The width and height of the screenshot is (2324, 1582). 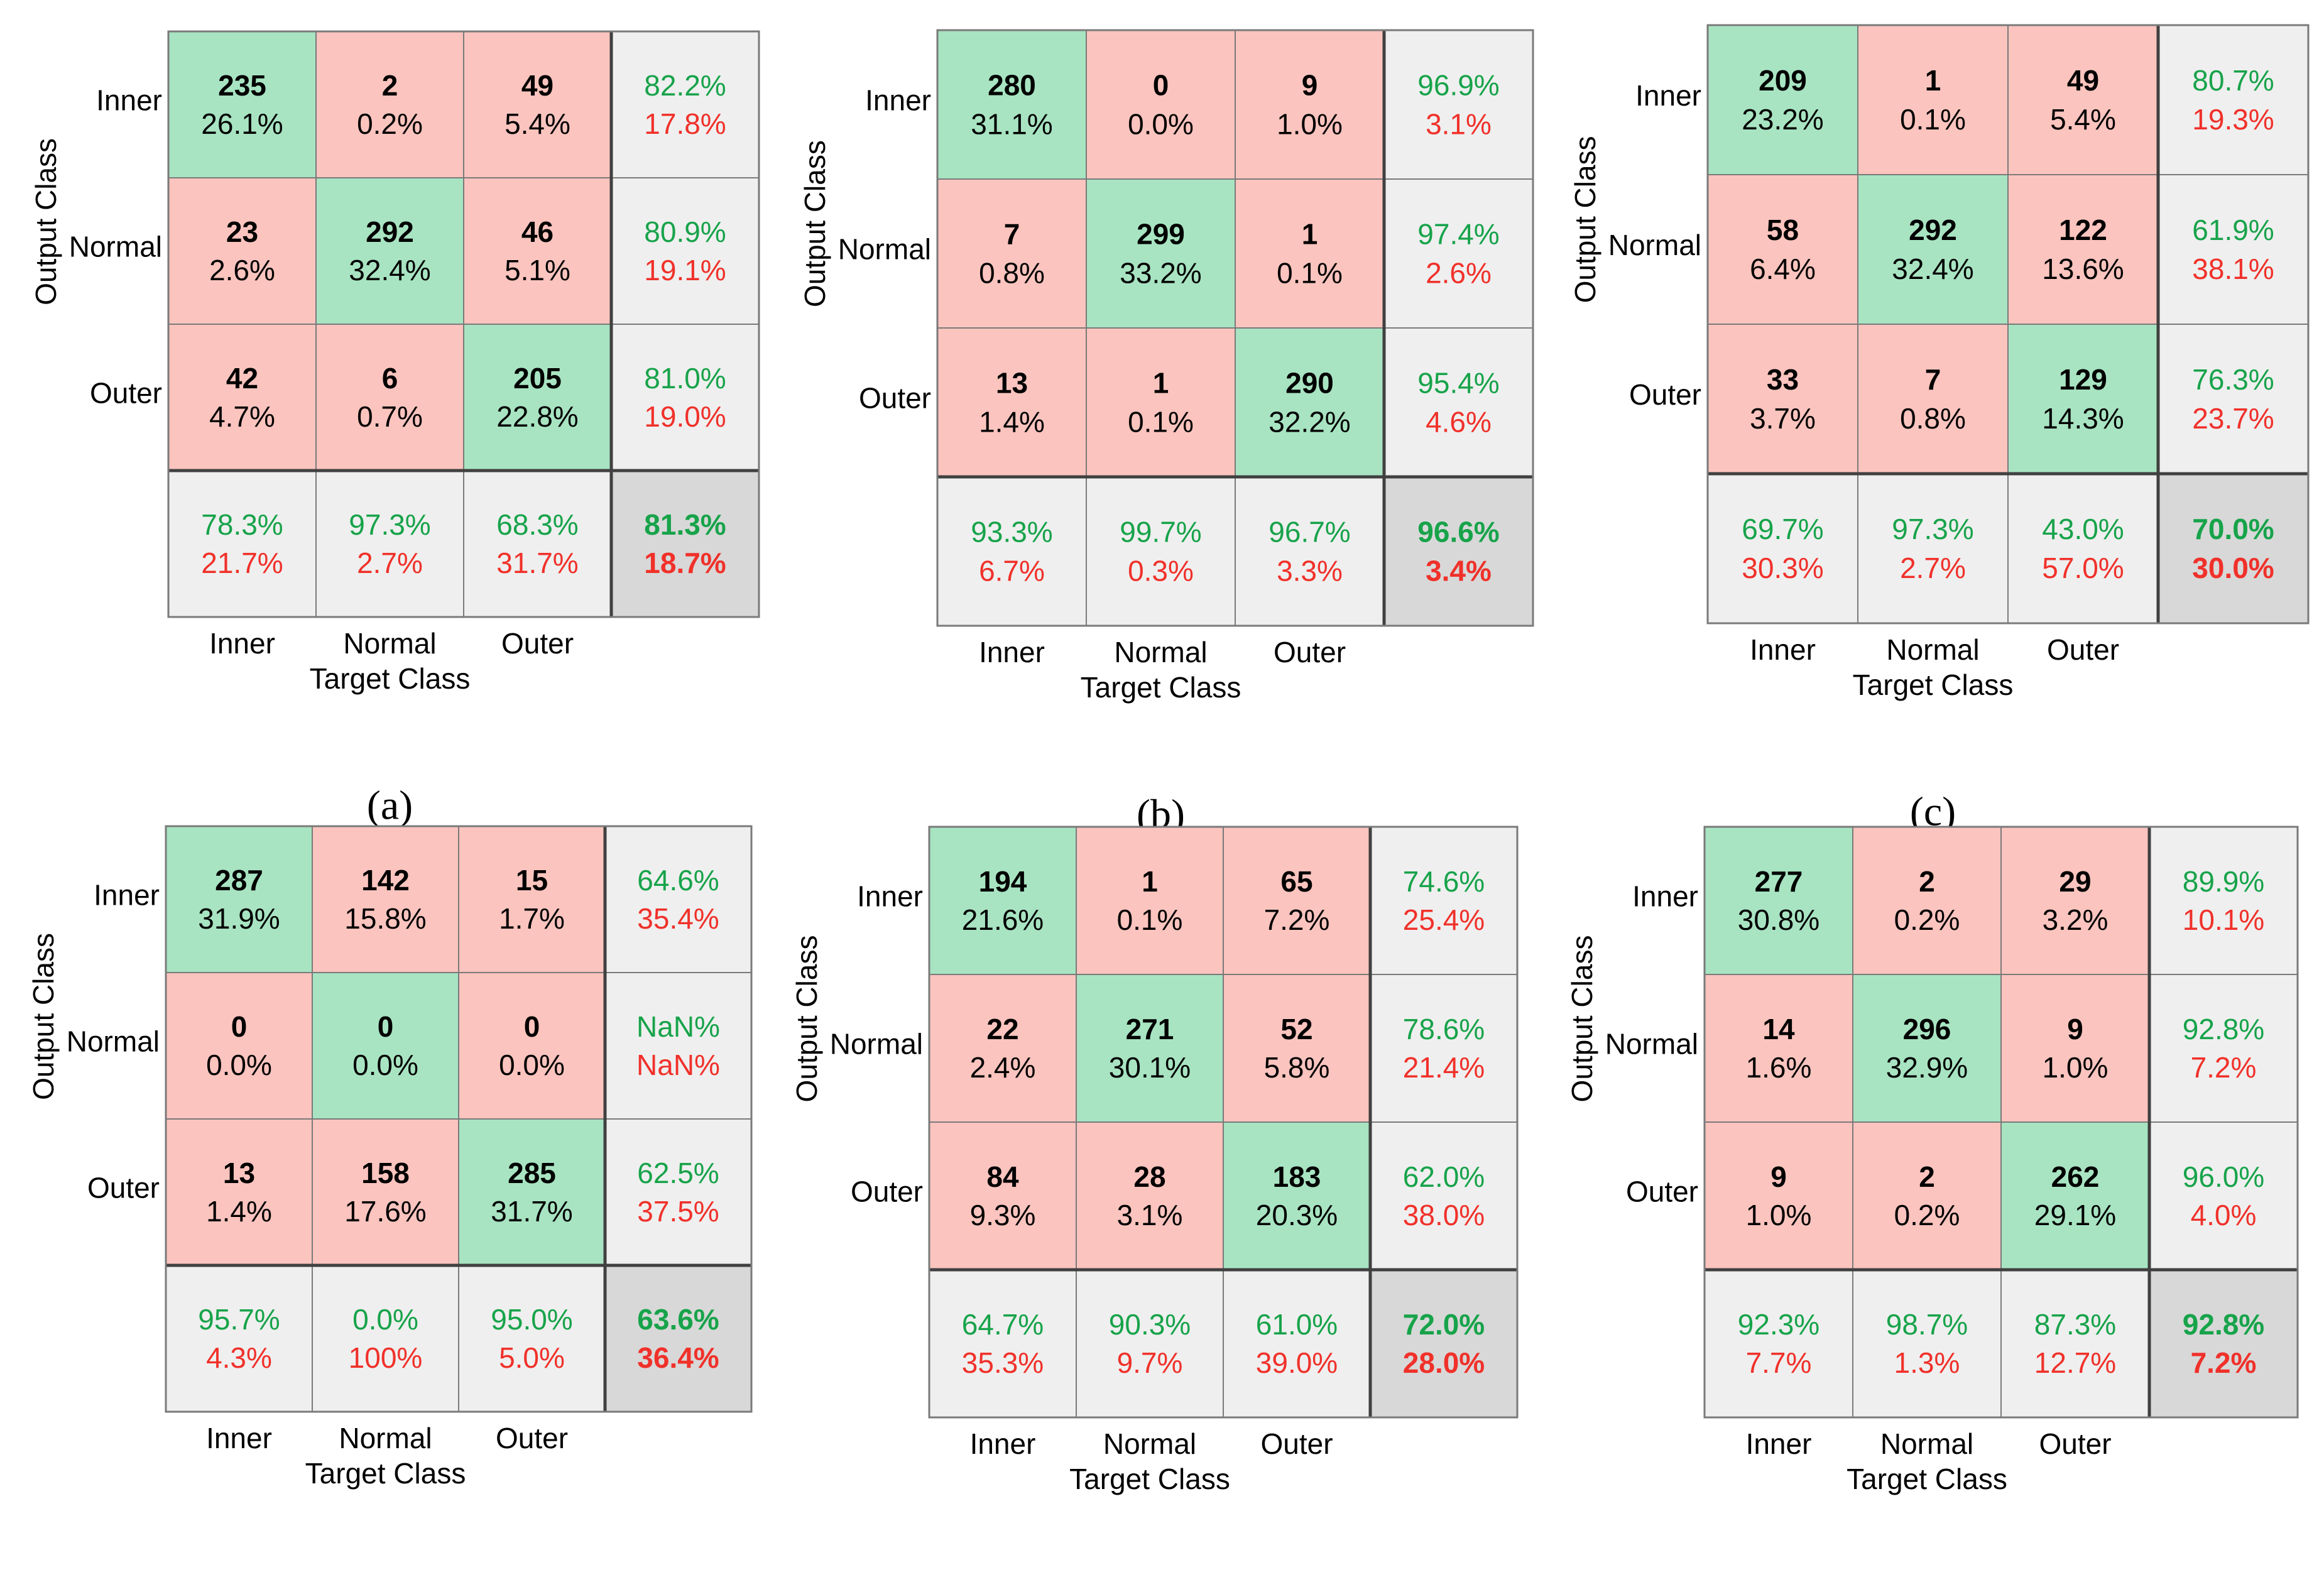 What do you see at coordinates (1444, 882) in the screenshot?
I see `row-correct-rate: 74.6%` at bounding box center [1444, 882].